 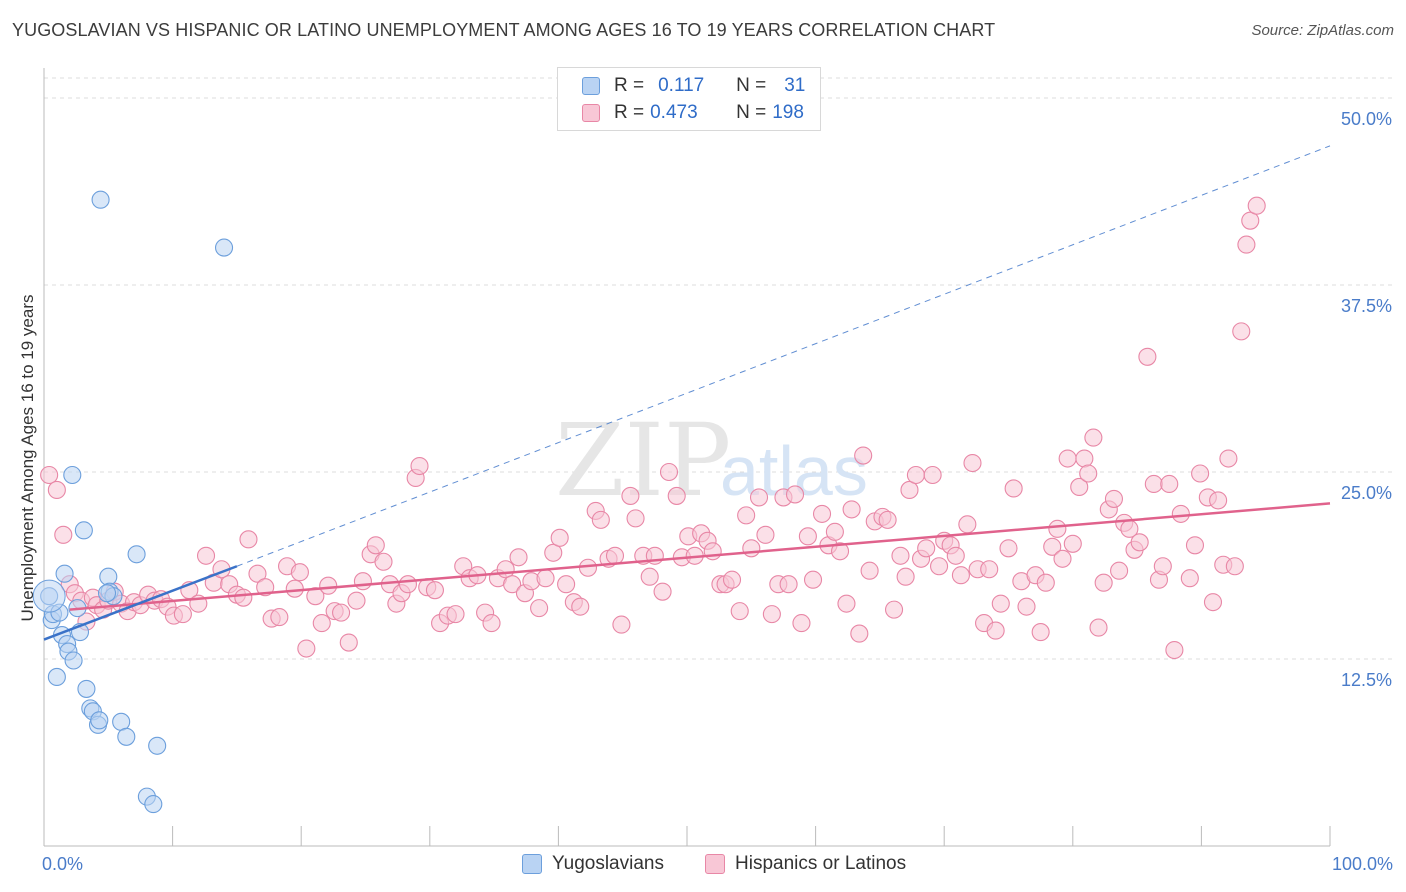 I want to click on legend-row-yugoslavians: R = 0.117 N = 31, so click(x=693, y=86).